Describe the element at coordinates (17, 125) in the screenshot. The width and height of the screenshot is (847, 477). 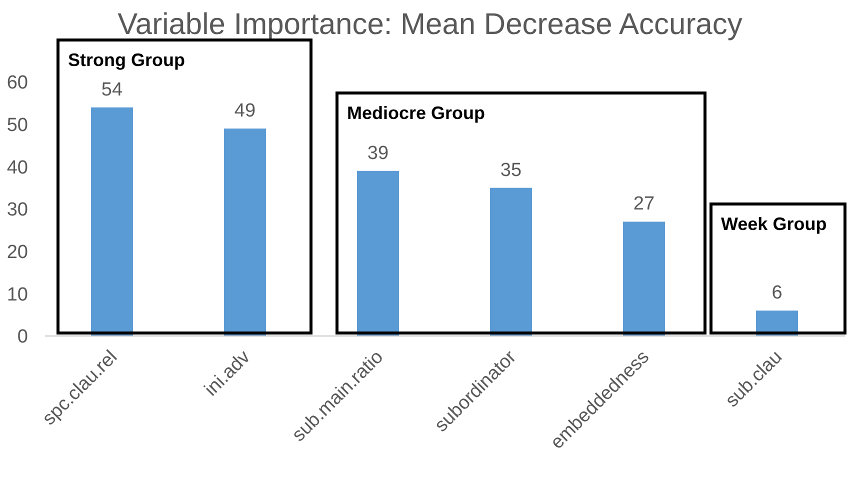
I see `y-tick-label: 50` at that location.